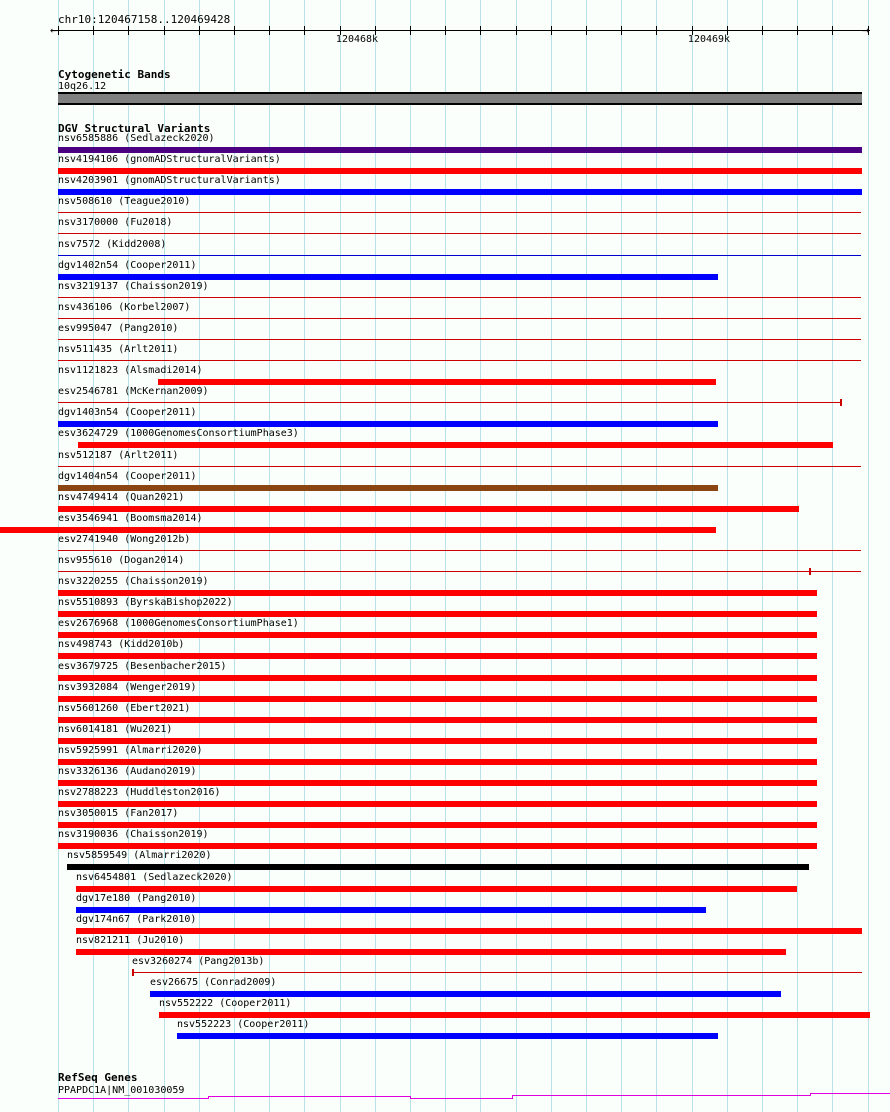 The width and height of the screenshot is (890, 1112). Describe the element at coordinates (445, 249) in the screenshot. I see `variant-track-row: nsv7572 (Kidd2008)` at that location.